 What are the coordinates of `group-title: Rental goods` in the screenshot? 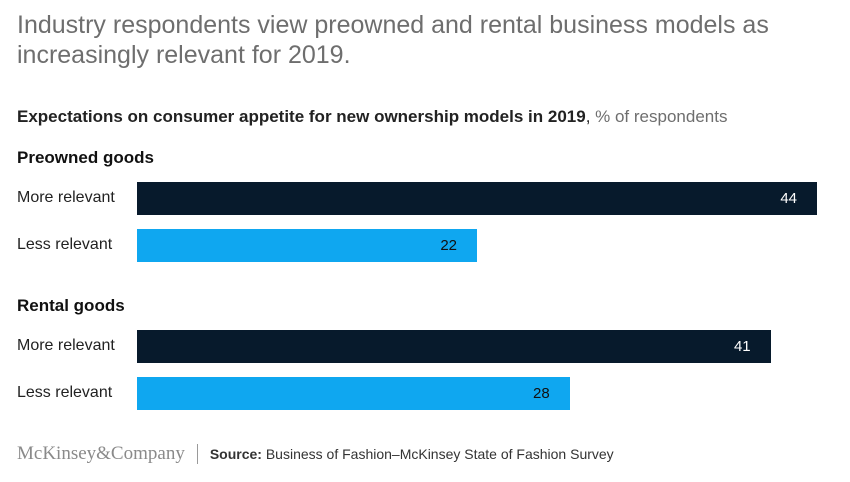 It's located at (71, 305).